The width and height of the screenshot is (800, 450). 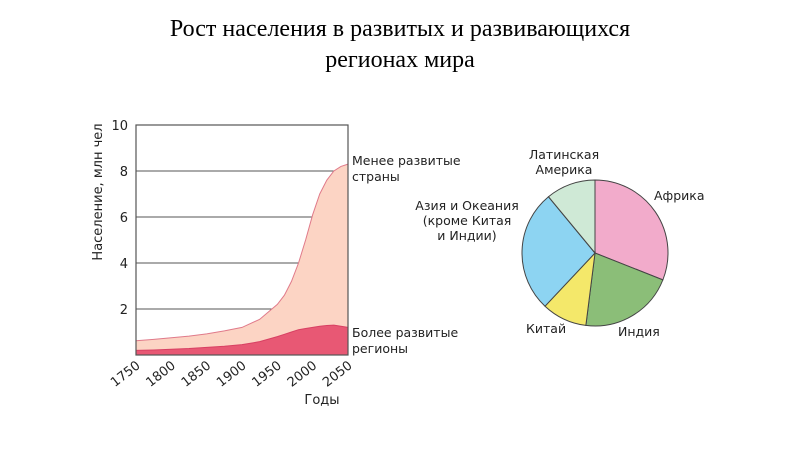 I want to click on x-tick-label: 1850, so click(x=196, y=374).